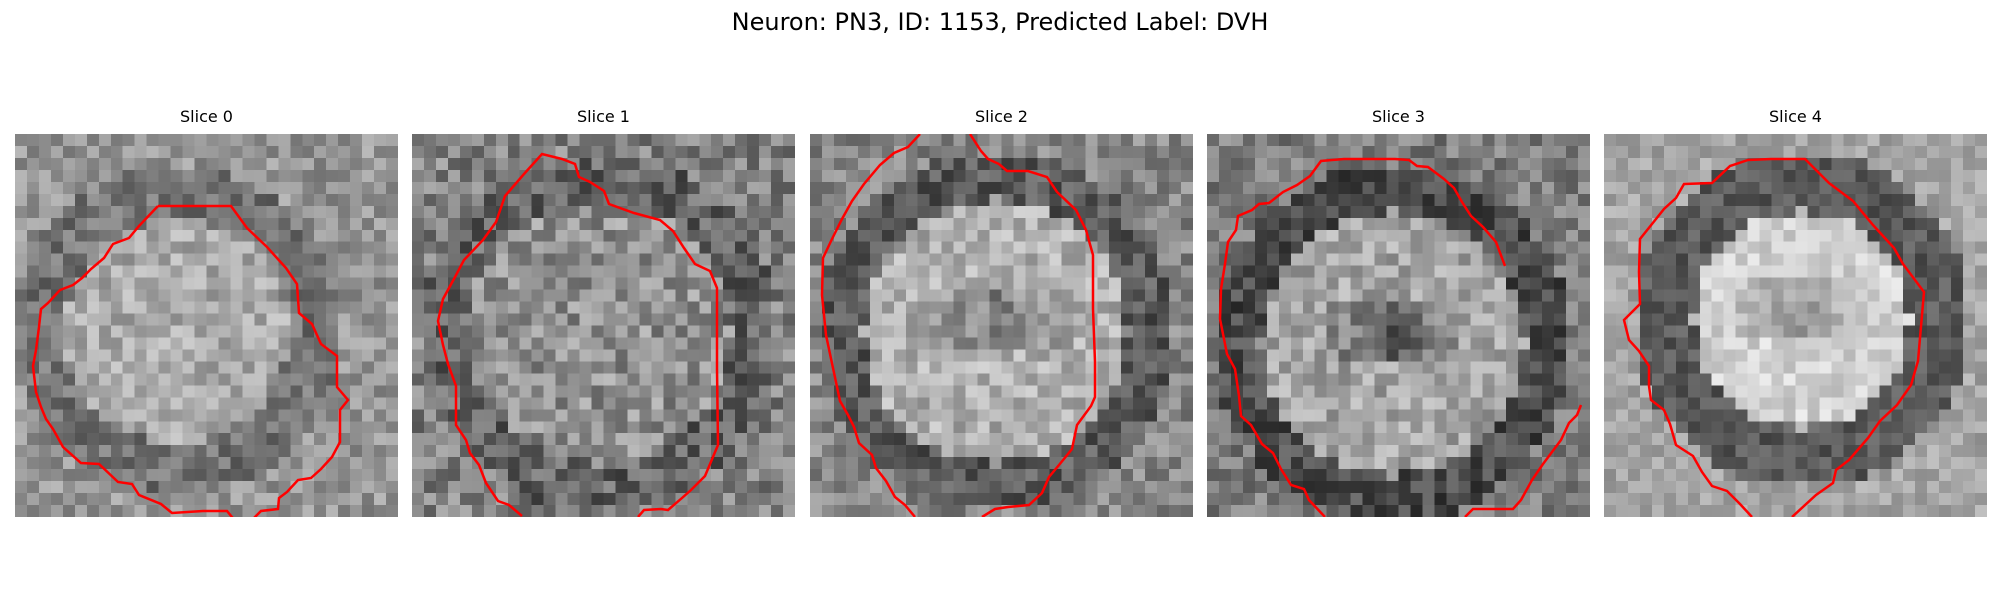 This screenshot has width=2000, height=600. What do you see at coordinates (1795, 117) in the screenshot?
I see `slice-title: Slice 4` at bounding box center [1795, 117].